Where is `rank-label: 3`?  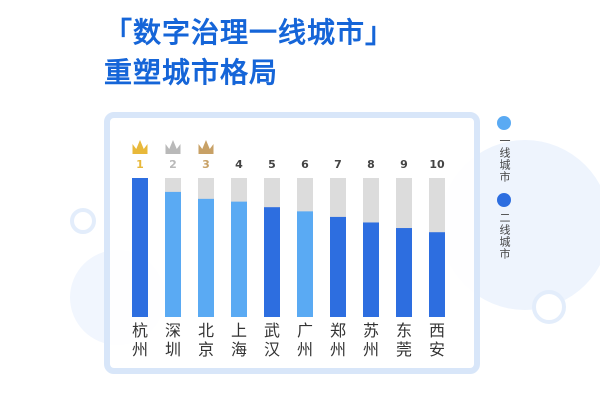
rank-label: 3 is located at coordinates (206, 164).